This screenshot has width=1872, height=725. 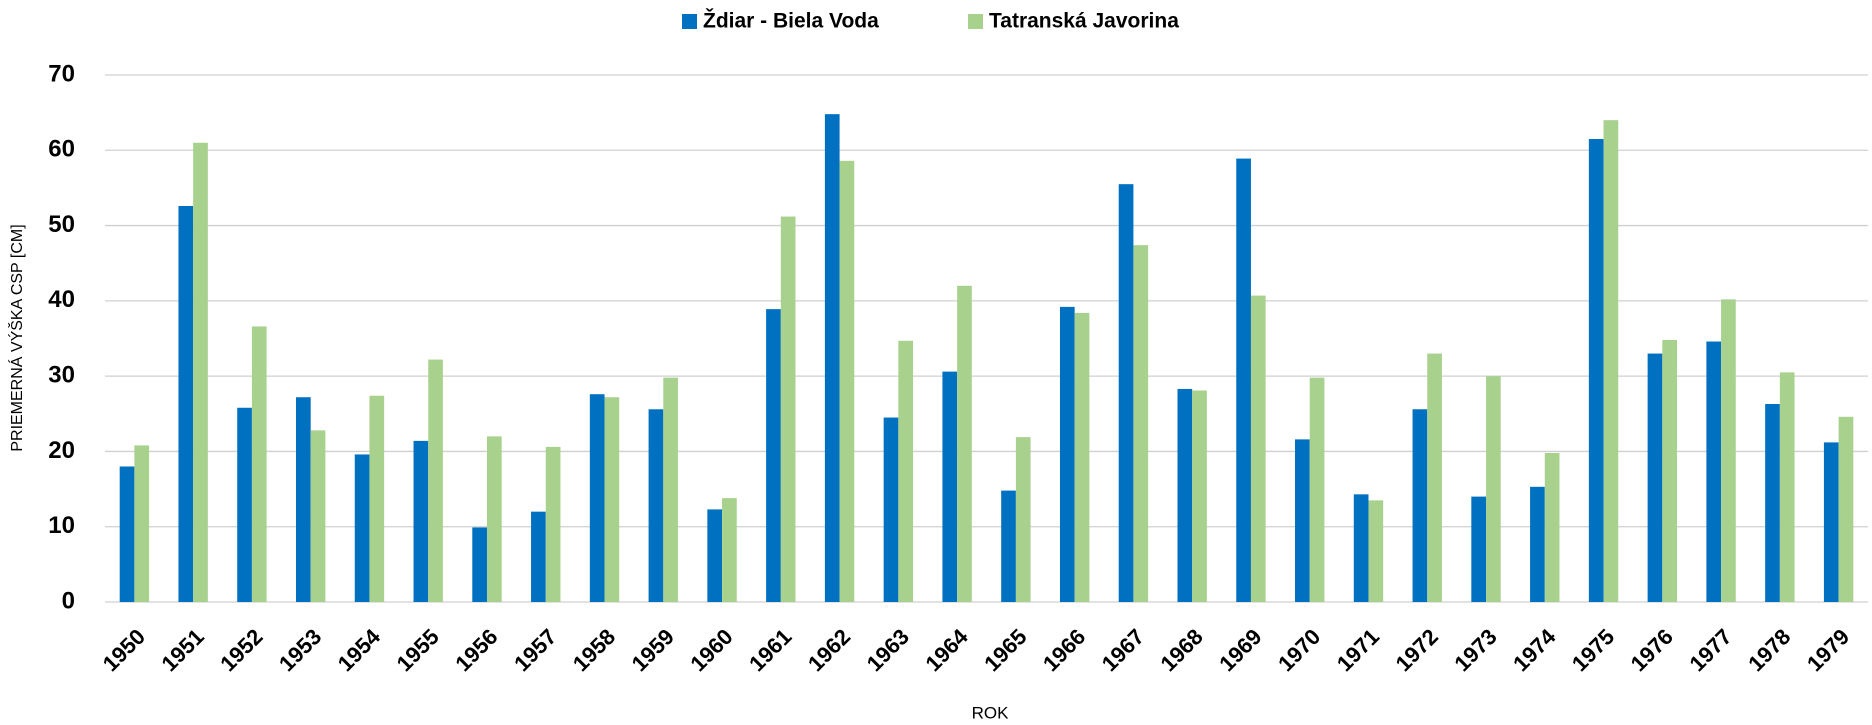 I want to click on x-tick-label: 1959, so click(x=653, y=650).